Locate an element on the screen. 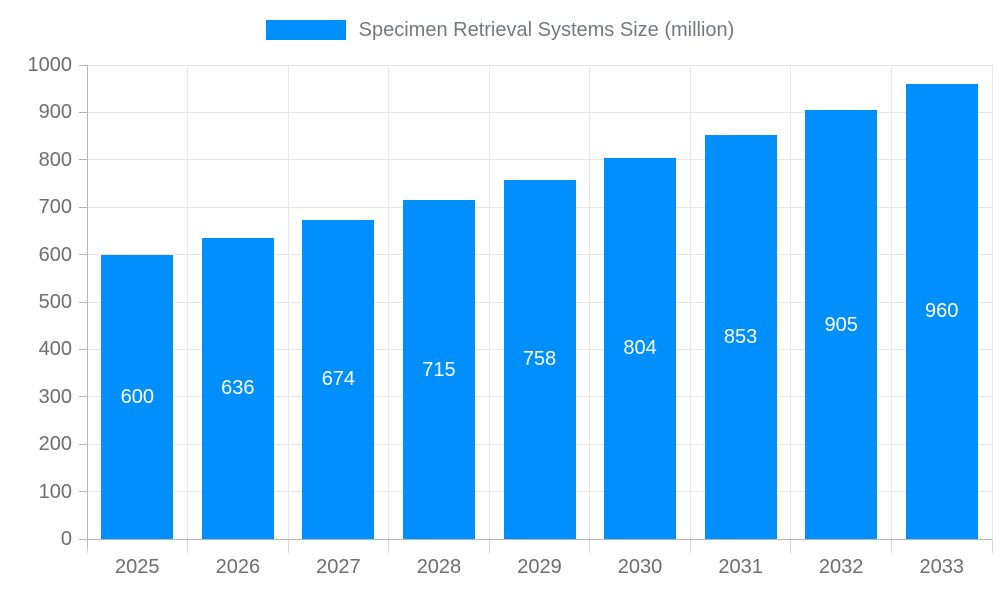  x-axis-tick-label: 2029 is located at coordinates (539, 567).